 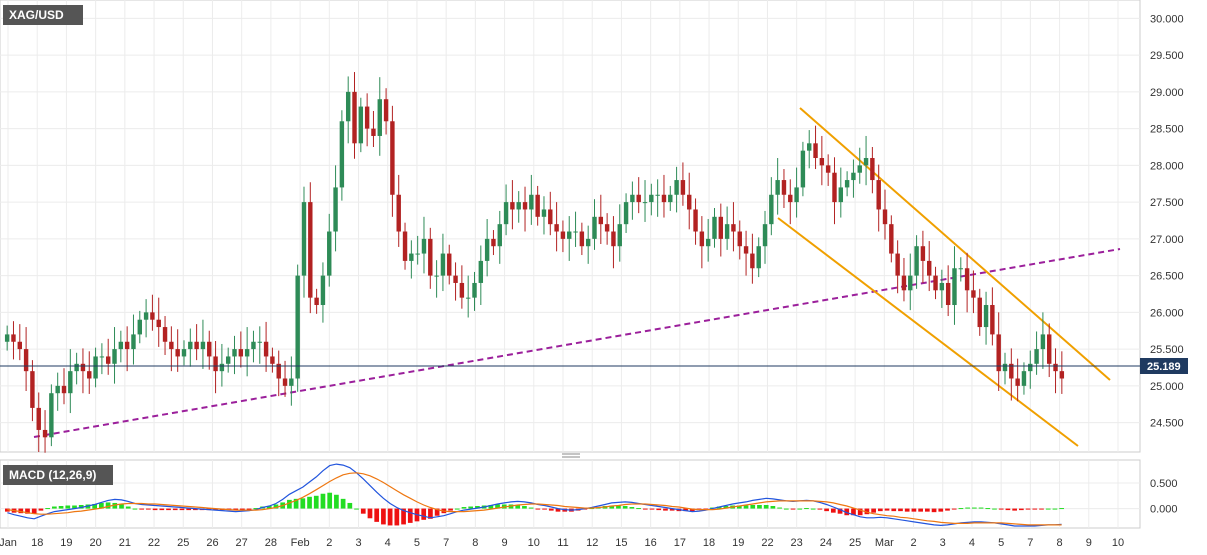 What do you see at coordinates (1167, 240) in the screenshot?
I see `price-tick-label: 27.000` at bounding box center [1167, 240].